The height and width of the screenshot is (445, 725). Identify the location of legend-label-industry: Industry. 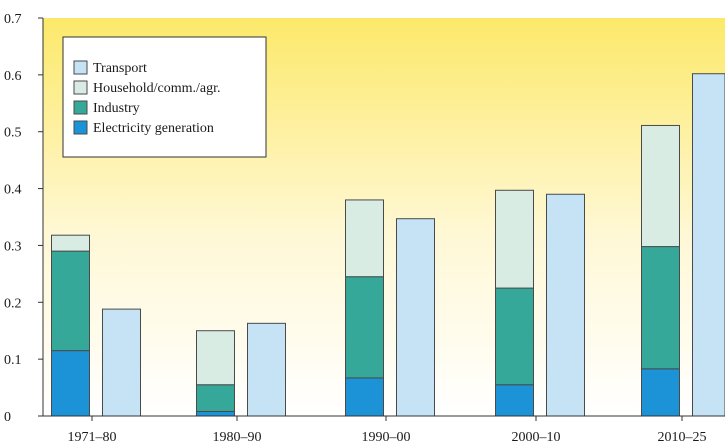
(116, 108).